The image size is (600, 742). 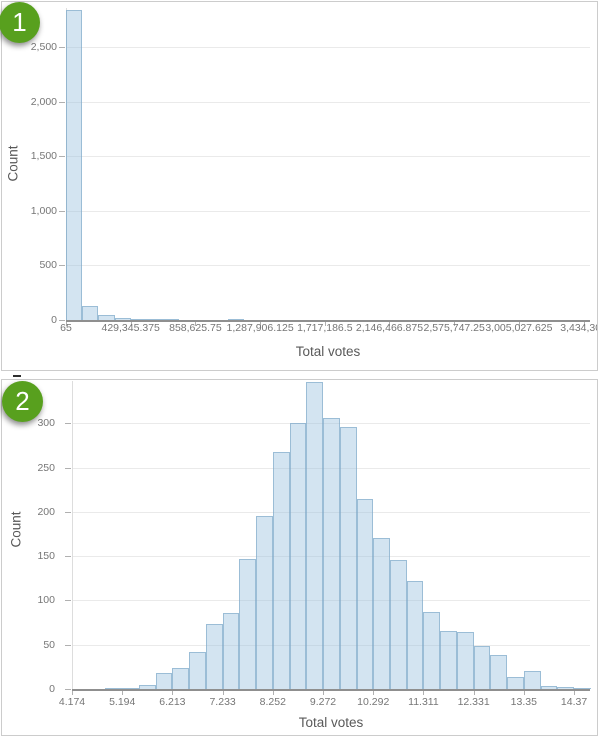 I want to click on x-tick-label: 6.213, so click(x=172, y=702).